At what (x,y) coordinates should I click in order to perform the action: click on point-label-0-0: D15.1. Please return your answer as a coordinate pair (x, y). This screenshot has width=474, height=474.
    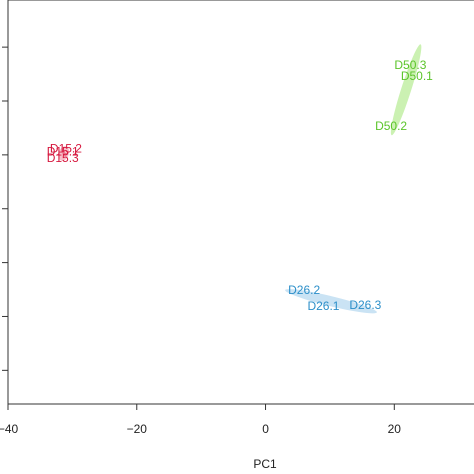
    Looking at the image, I should click on (63, 151).